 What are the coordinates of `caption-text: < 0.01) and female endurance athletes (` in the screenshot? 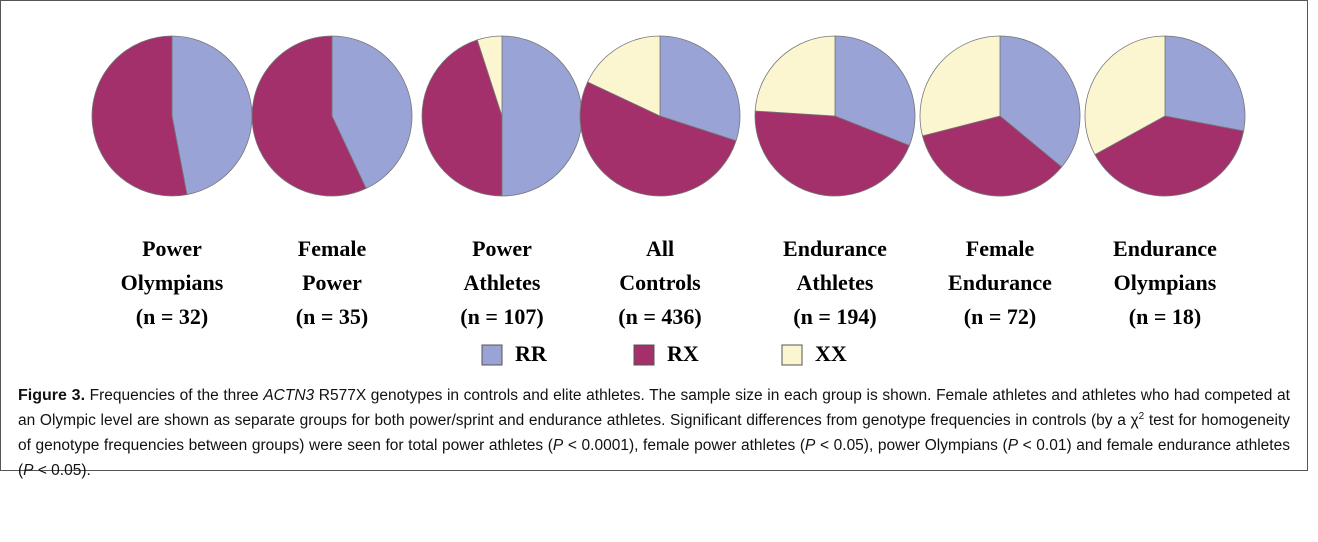 It's located at (654, 458).